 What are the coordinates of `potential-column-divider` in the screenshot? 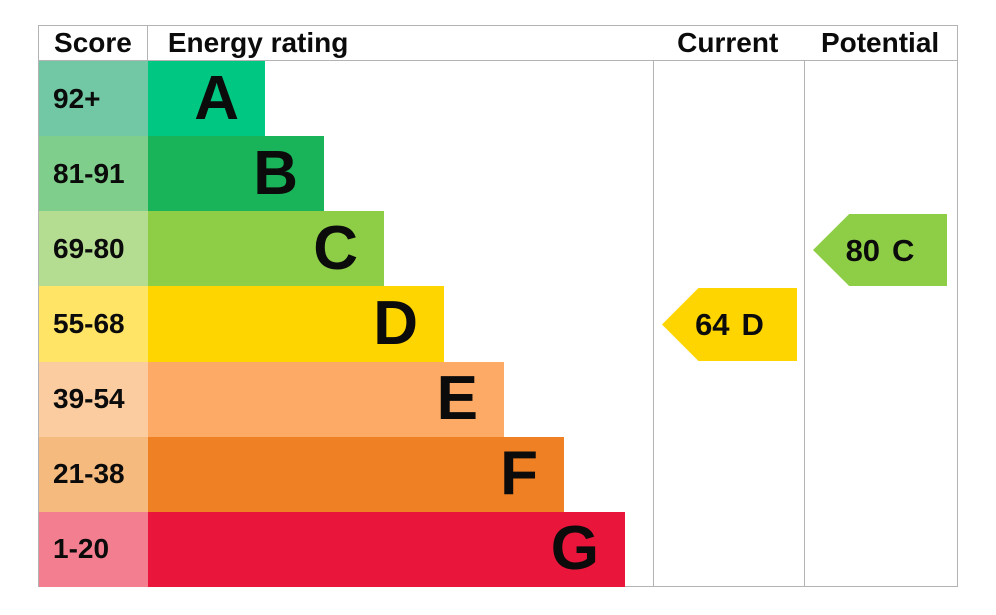 It's located at (804, 306).